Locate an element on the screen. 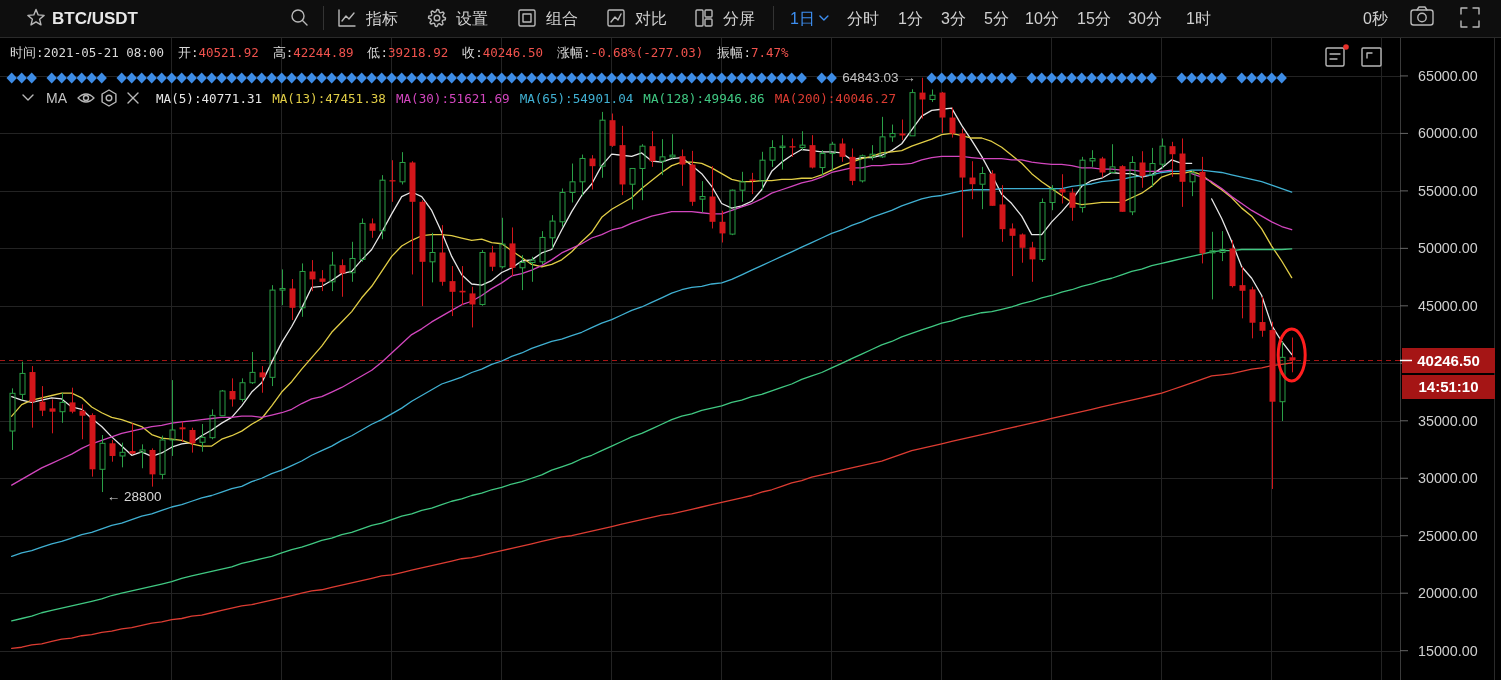 The image size is (1501, 680). toolbar-item: 3分 is located at coordinates (953, 18).